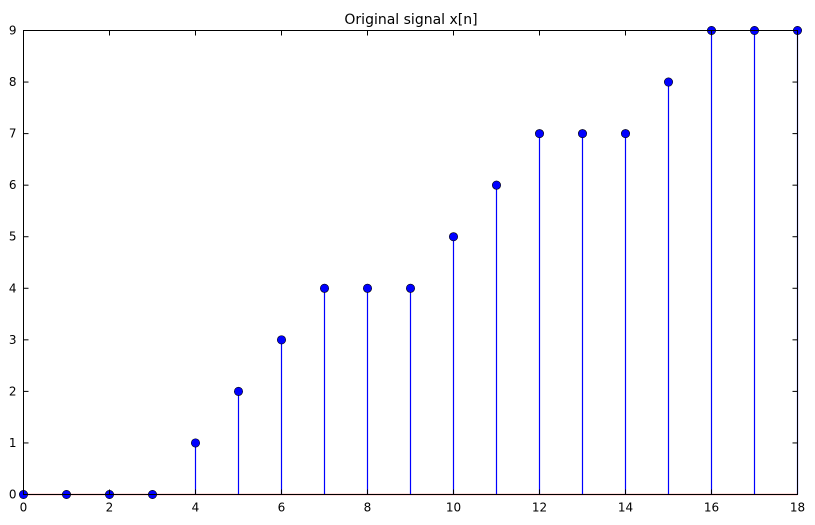 Image resolution: width=815 pixels, height=525 pixels. Describe the element at coordinates (13, 340) in the screenshot. I see `y-tick-label: 3` at that location.